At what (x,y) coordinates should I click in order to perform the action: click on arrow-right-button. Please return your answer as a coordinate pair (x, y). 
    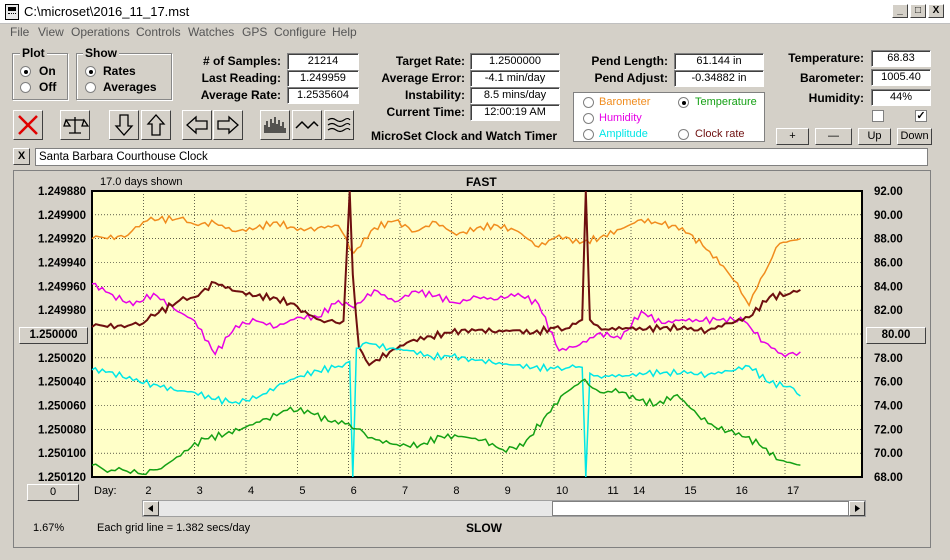
    Looking at the image, I should click on (228, 125).